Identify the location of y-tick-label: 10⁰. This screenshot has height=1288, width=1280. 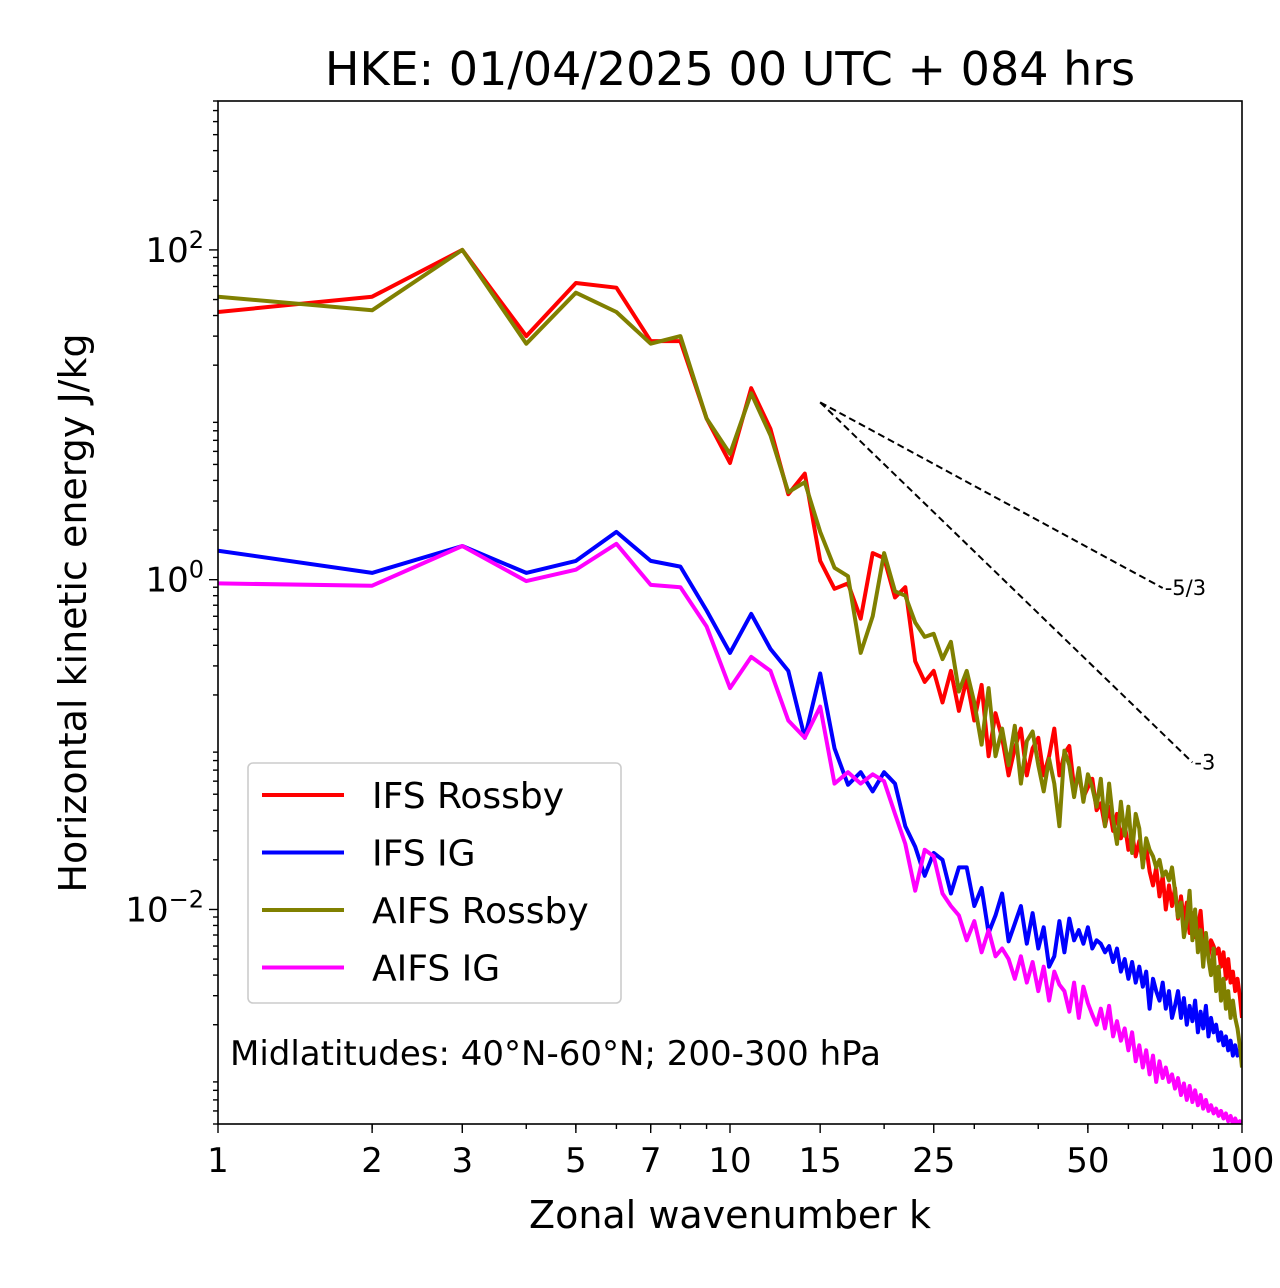
(174, 578).